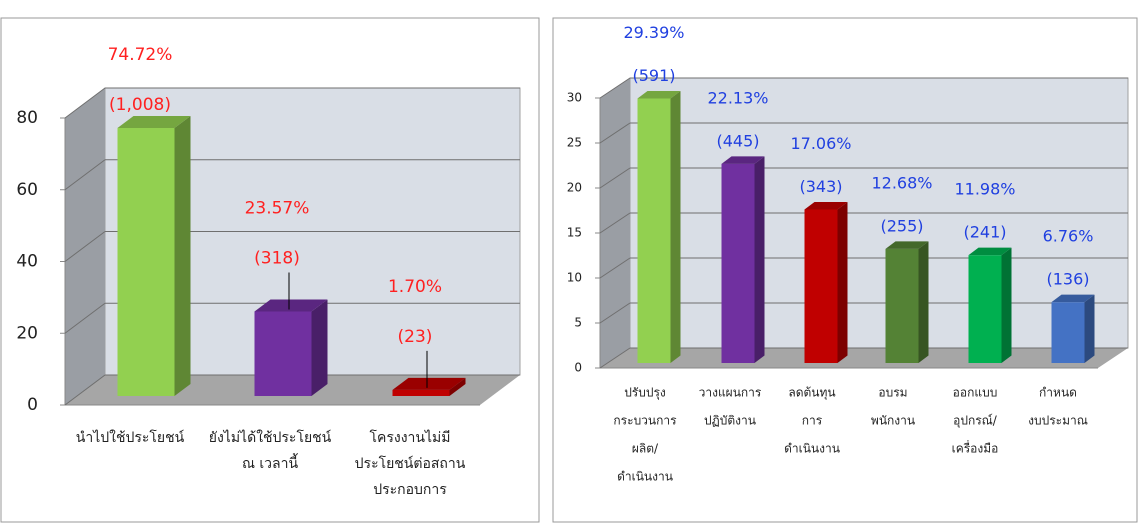  Describe the element at coordinates (820, 143) in the screenshot. I see `value-label: 17.06%` at that location.